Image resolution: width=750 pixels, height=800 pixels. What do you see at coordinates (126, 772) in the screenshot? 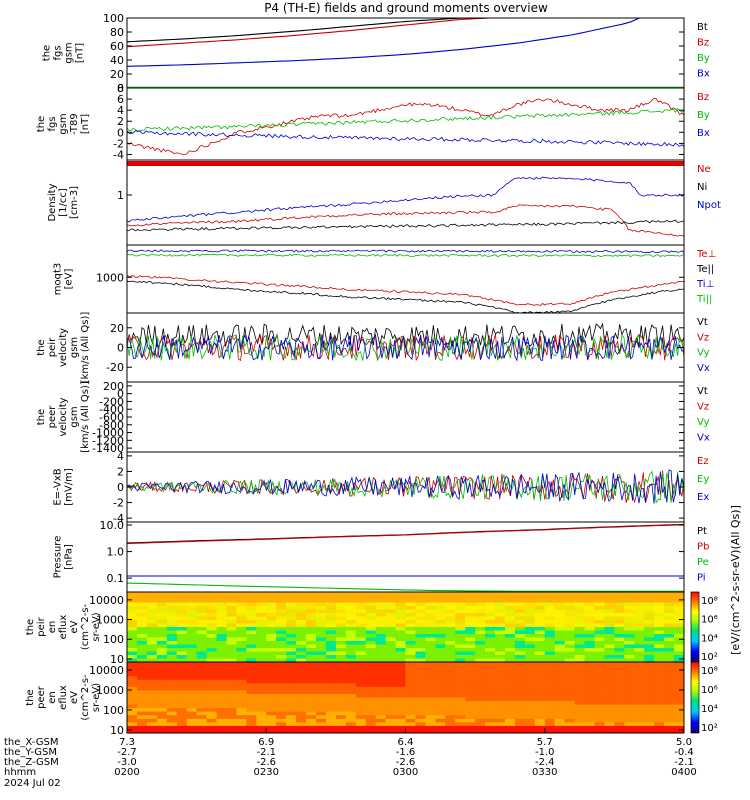
I see `x-tick-label: 0200` at bounding box center [126, 772].